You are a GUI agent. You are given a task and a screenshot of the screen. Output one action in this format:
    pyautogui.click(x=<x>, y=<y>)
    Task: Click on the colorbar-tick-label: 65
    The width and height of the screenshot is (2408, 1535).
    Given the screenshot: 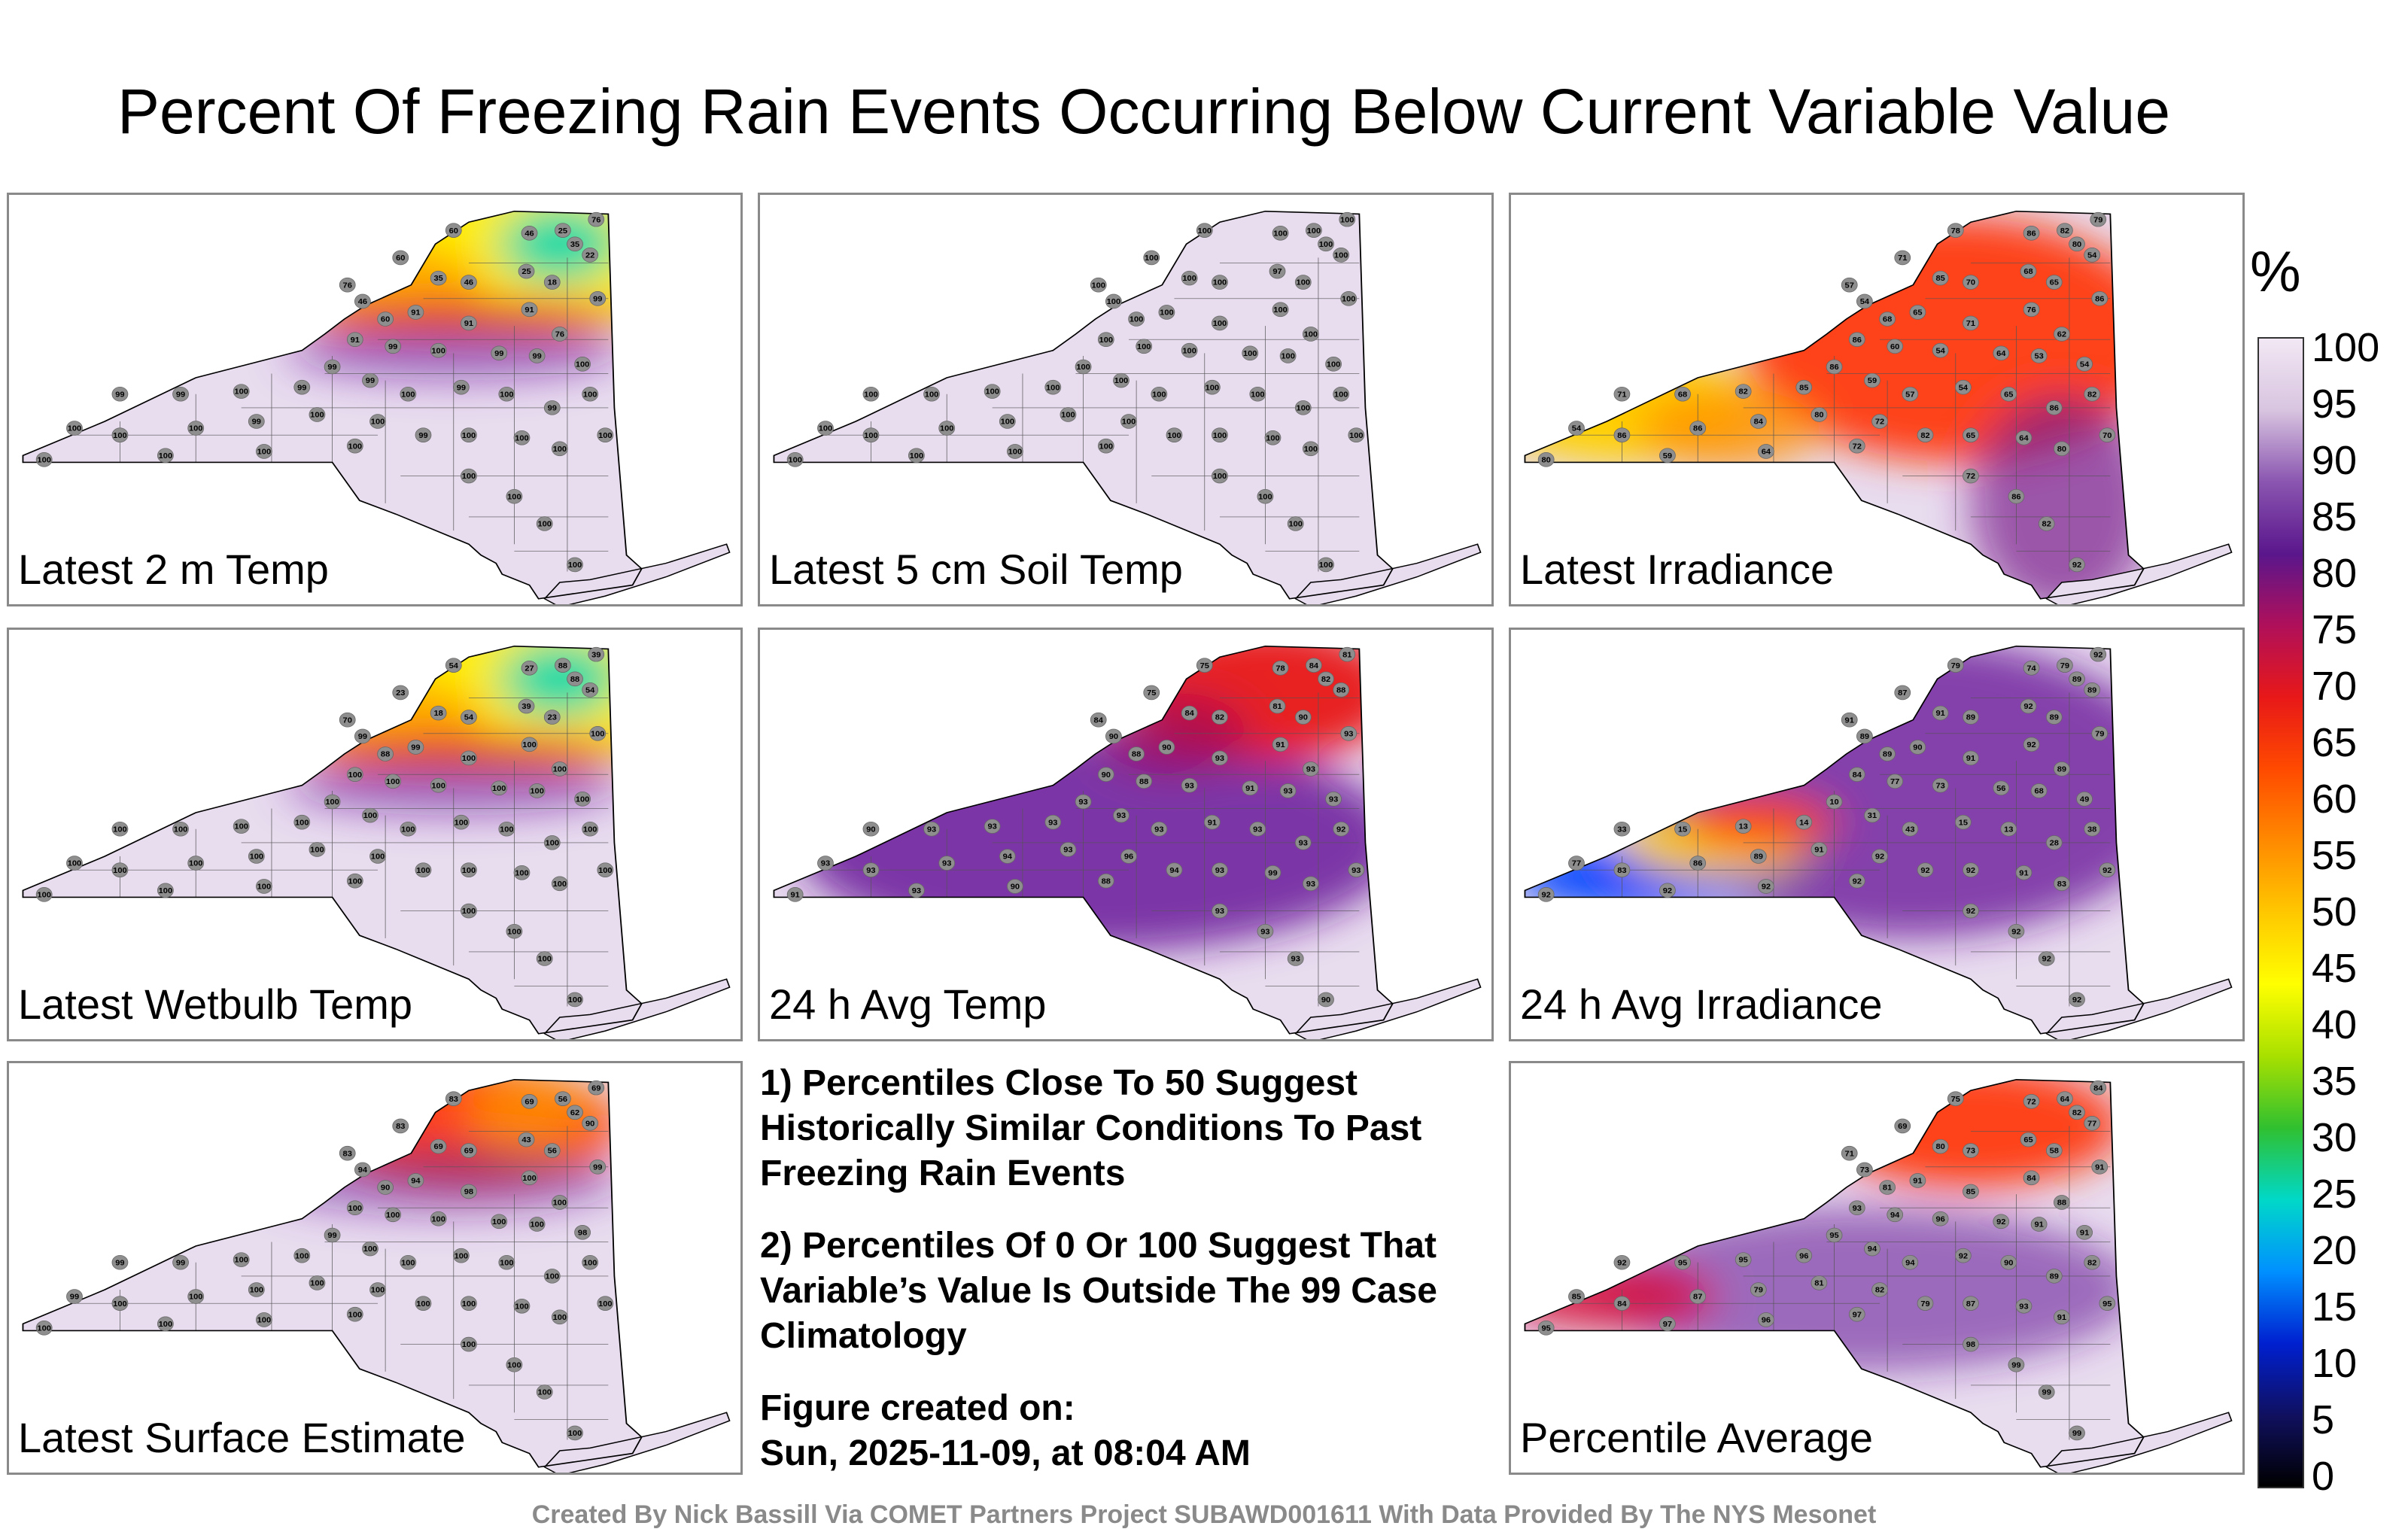 What is the action you would take?
    pyautogui.click(x=2335, y=742)
    